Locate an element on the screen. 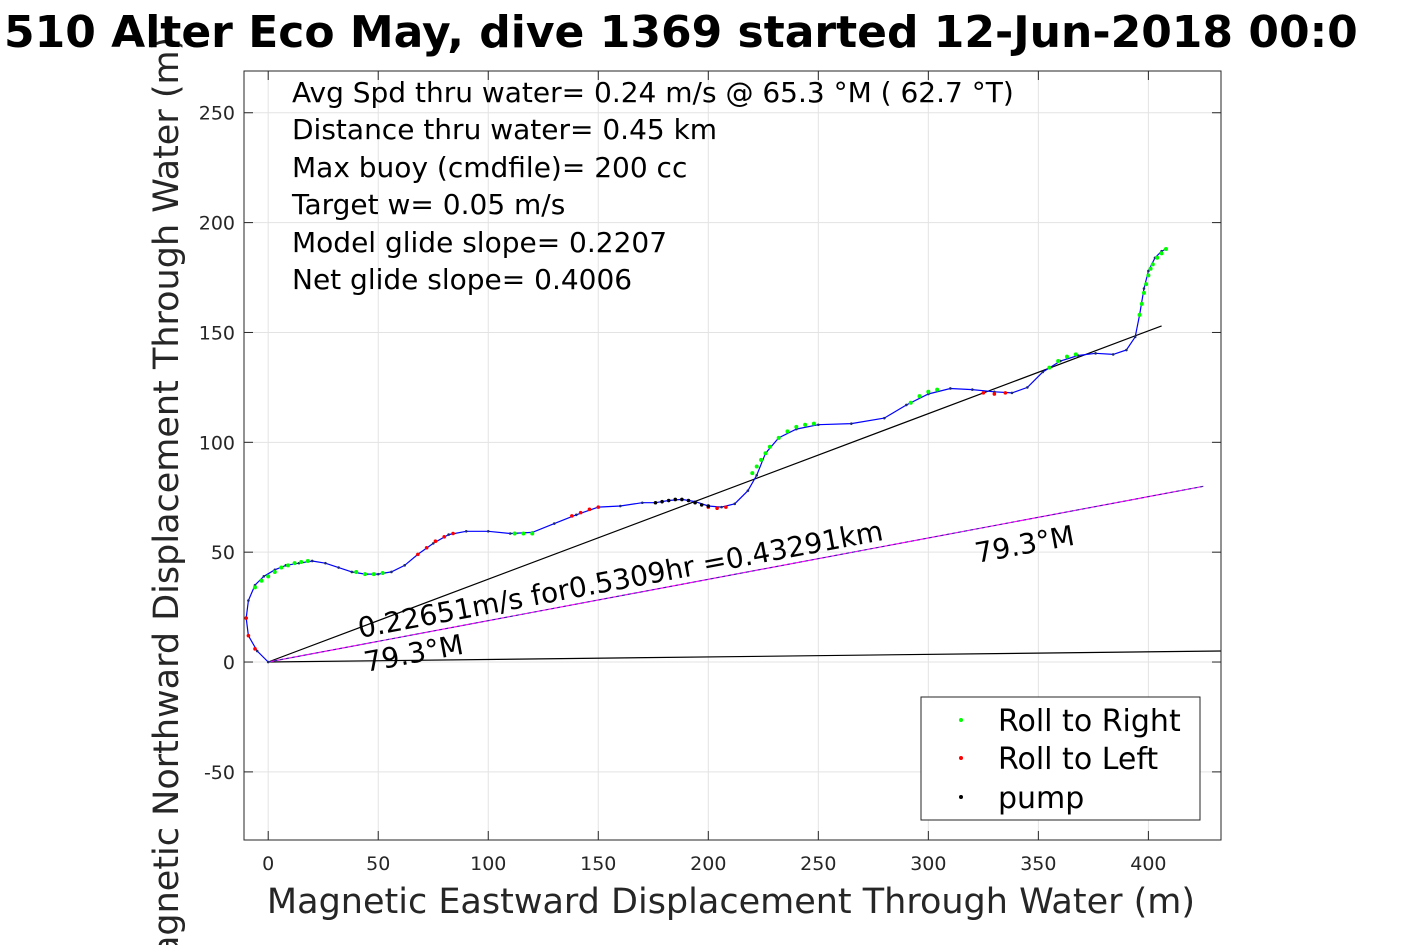 This screenshot has height=945, width=1417. x-tick-label: 400 is located at coordinates (1148, 864).